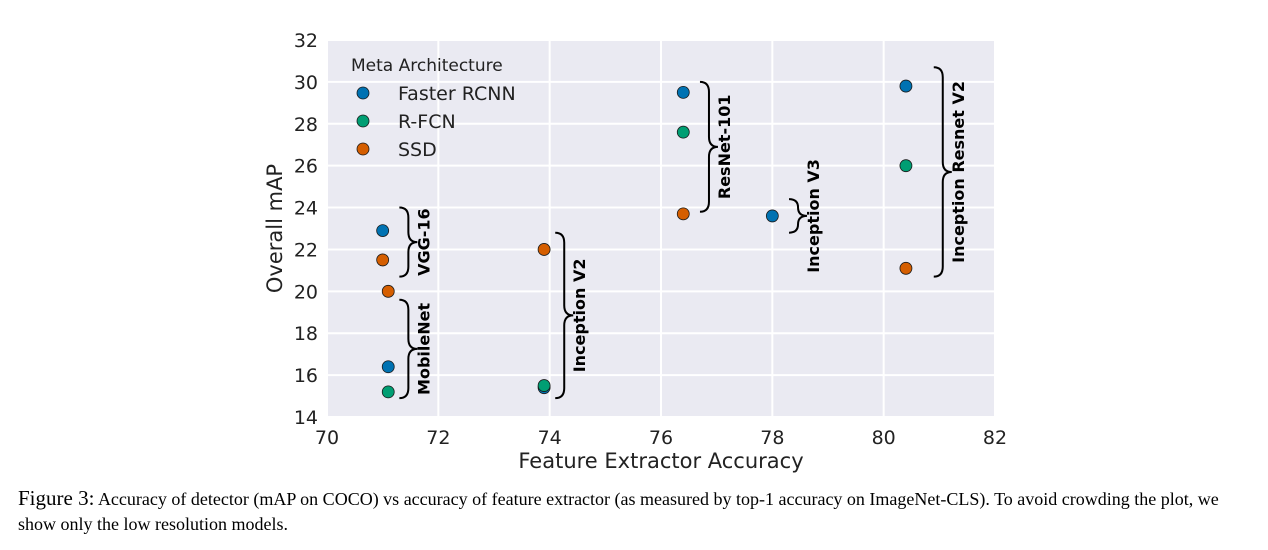  I want to click on x-axis-label: Feature Extractor Accuracy, so click(660, 461).